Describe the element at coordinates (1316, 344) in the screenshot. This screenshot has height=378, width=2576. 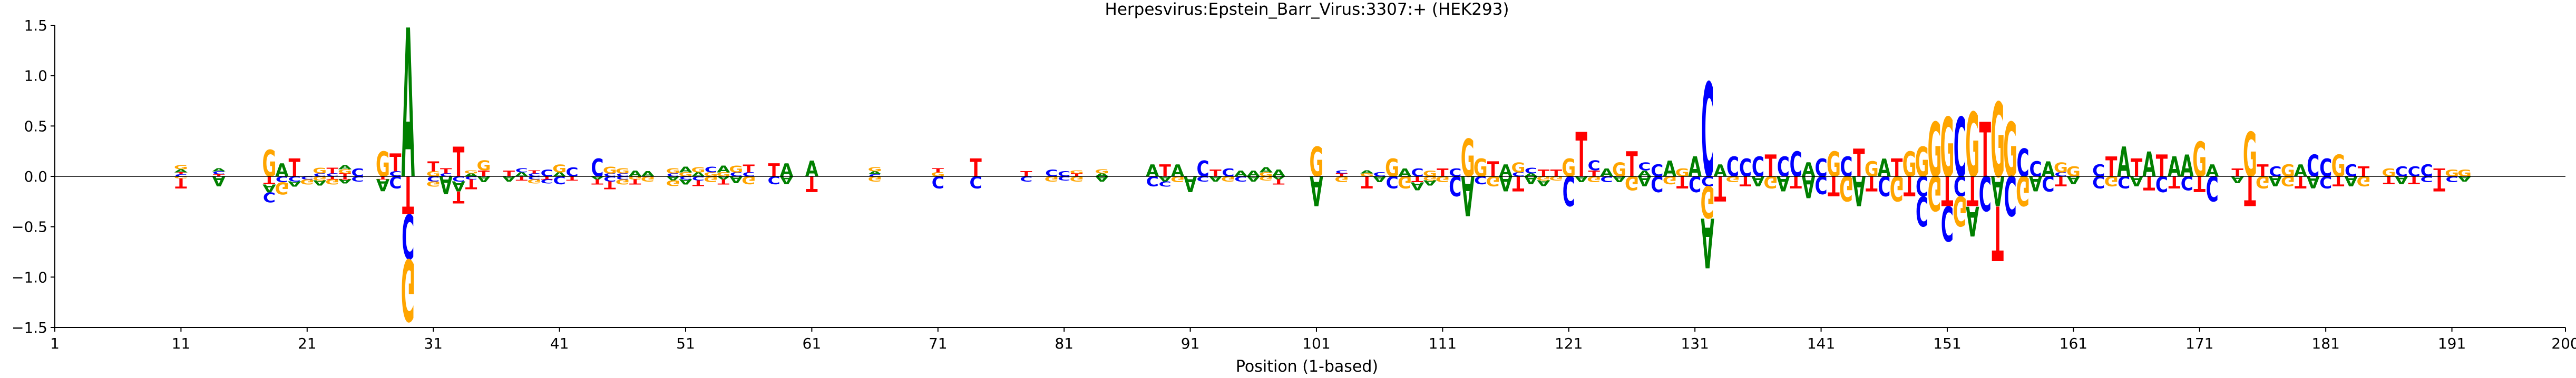
I see `x-tick-label: 101` at that location.